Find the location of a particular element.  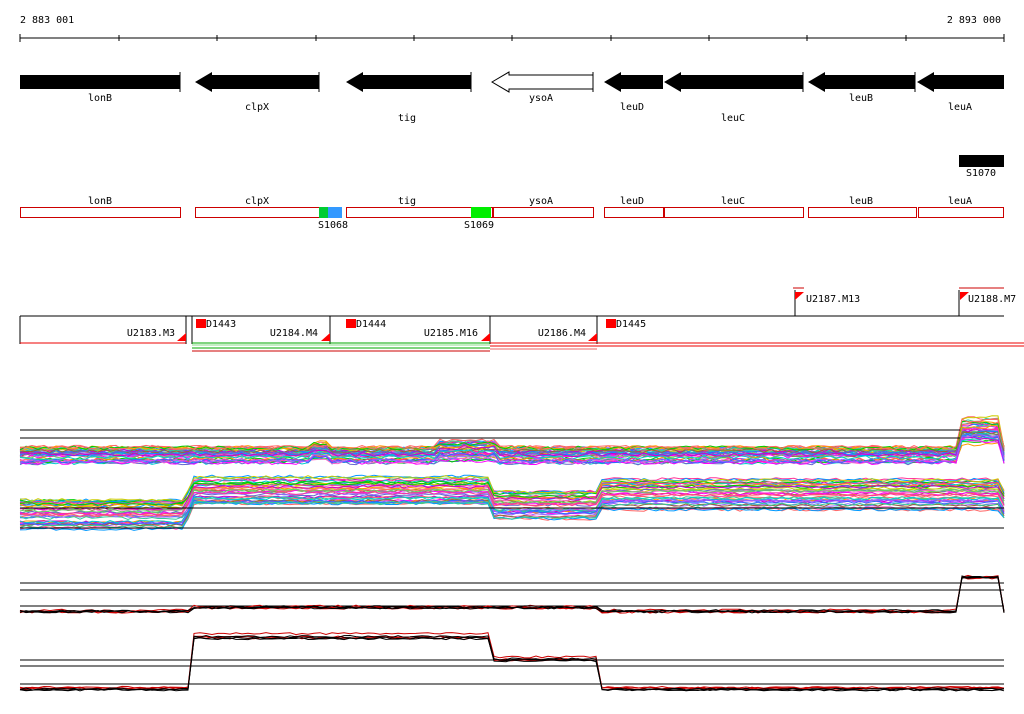

ruler-end-label: 2 893 000 is located at coordinates (974, 20).